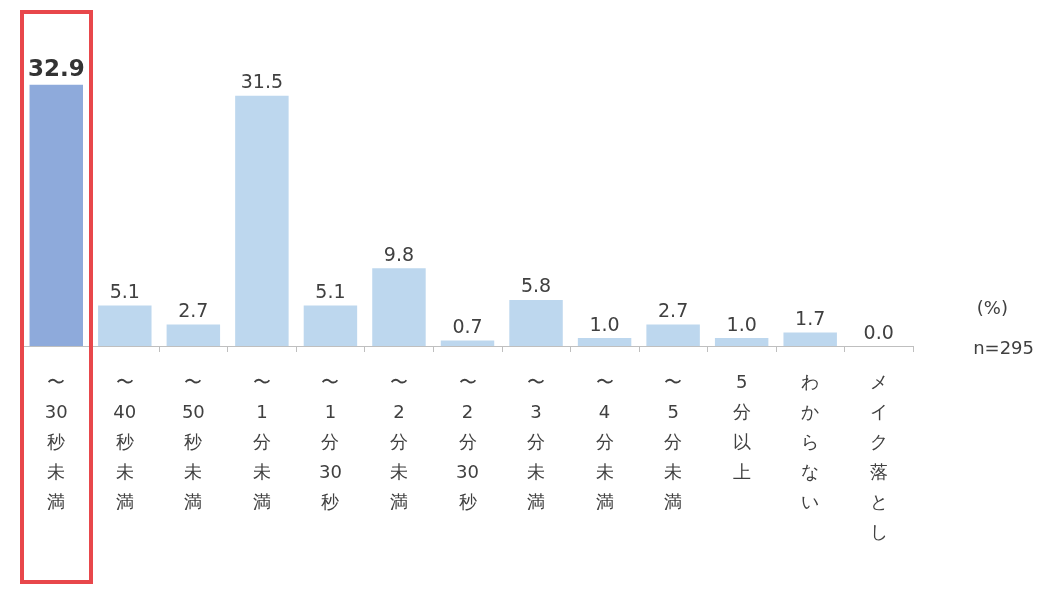 This screenshot has height=595, width=1046. I want to click on x-tick-label: 〜40秒未満, so click(125, 441).